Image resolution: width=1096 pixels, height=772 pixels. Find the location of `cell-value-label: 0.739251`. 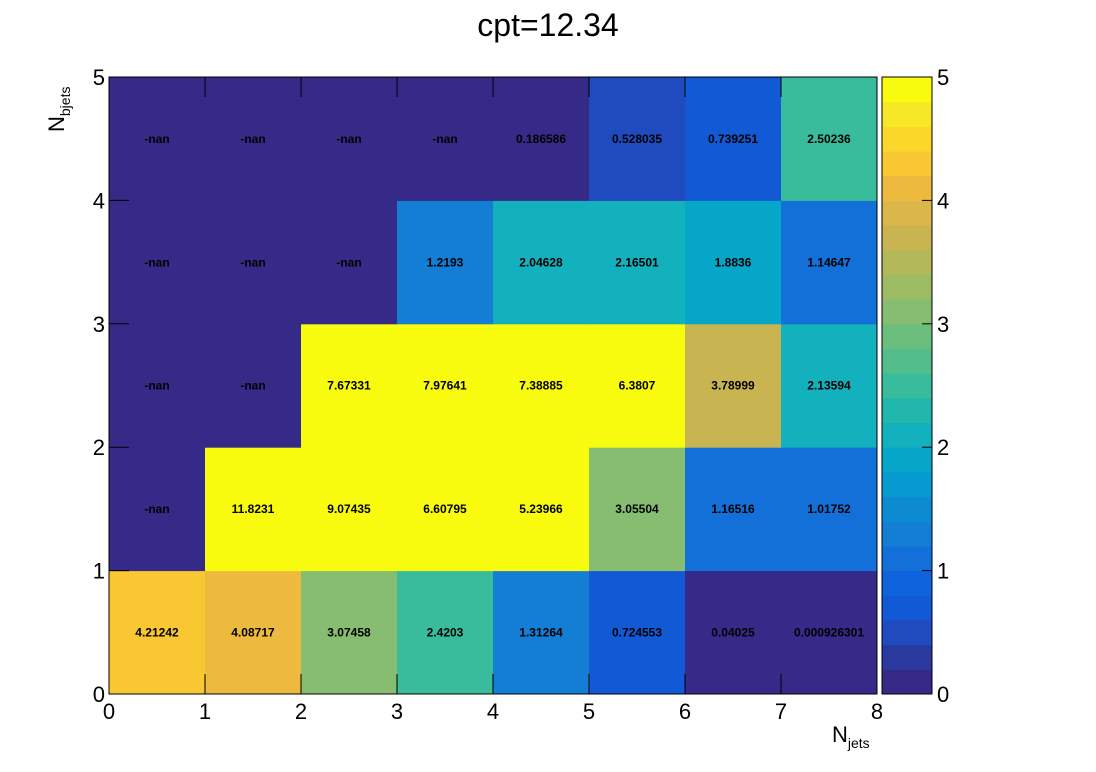

cell-value-label: 0.739251 is located at coordinates (733, 139).